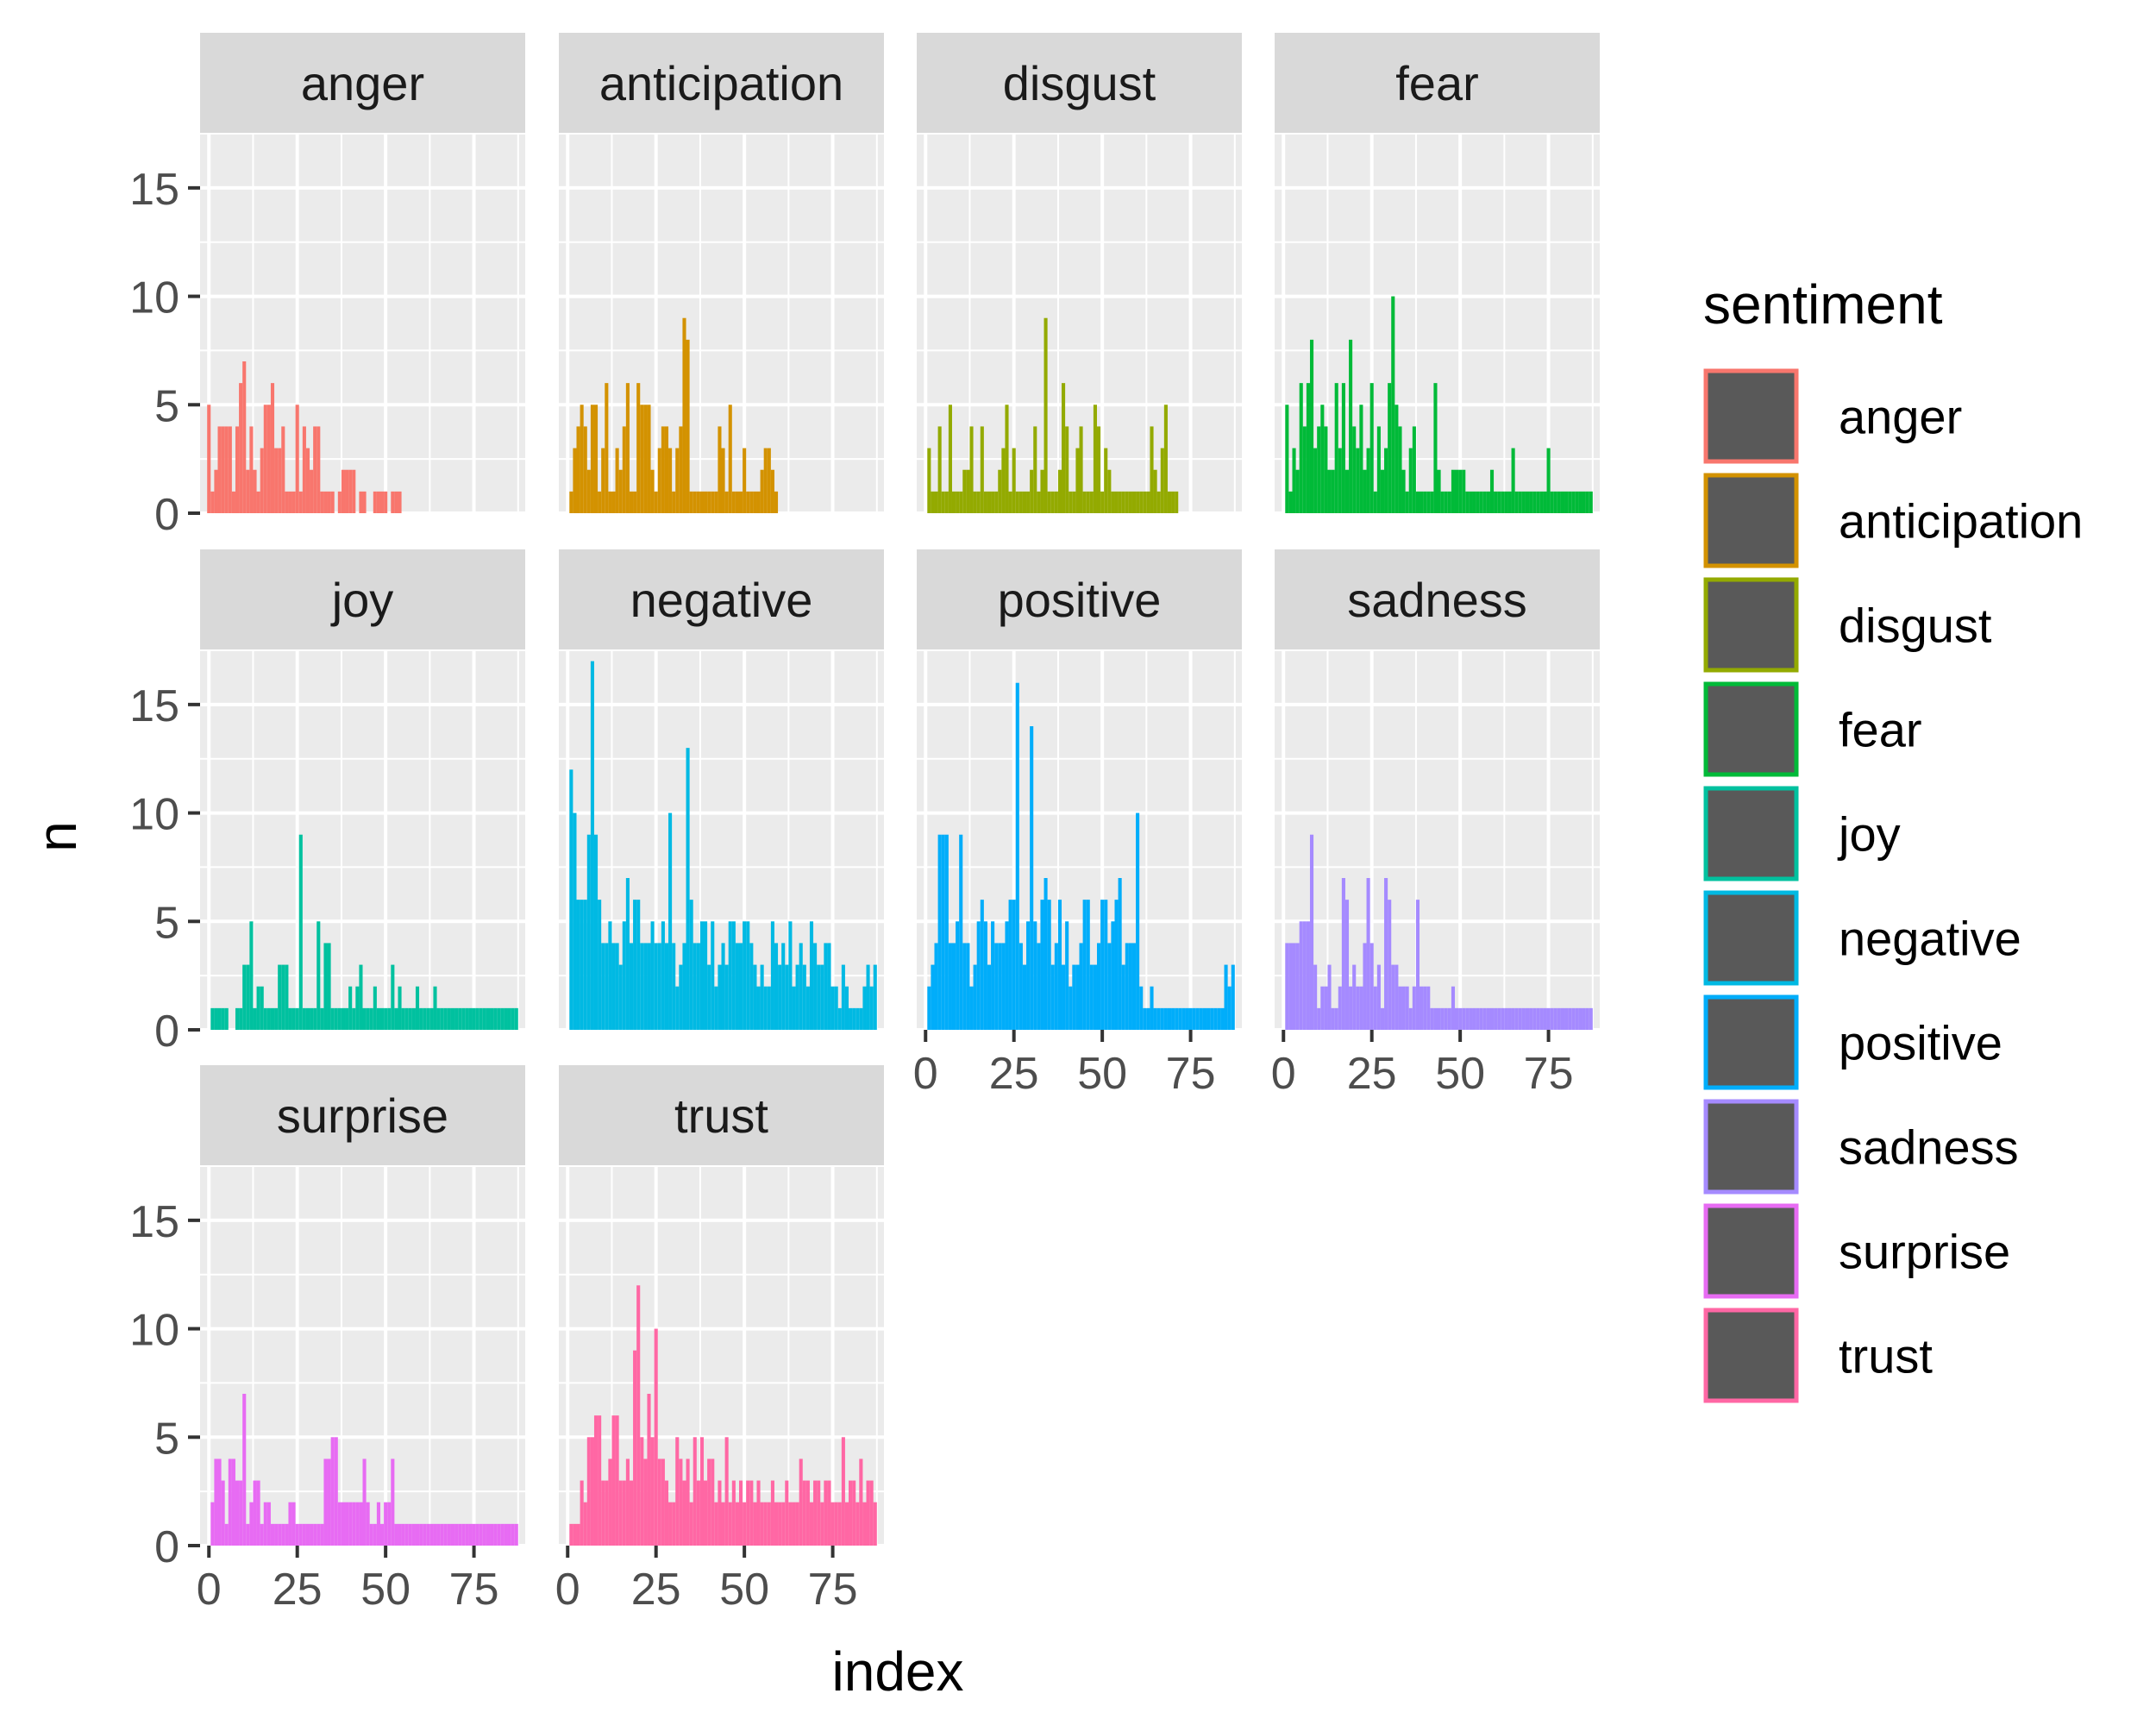 The image size is (2156, 1725). What do you see at coordinates (1437, 600) in the screenshot?
I see `strip-label-sadness: sadness` at bounding box center [1437, 600].